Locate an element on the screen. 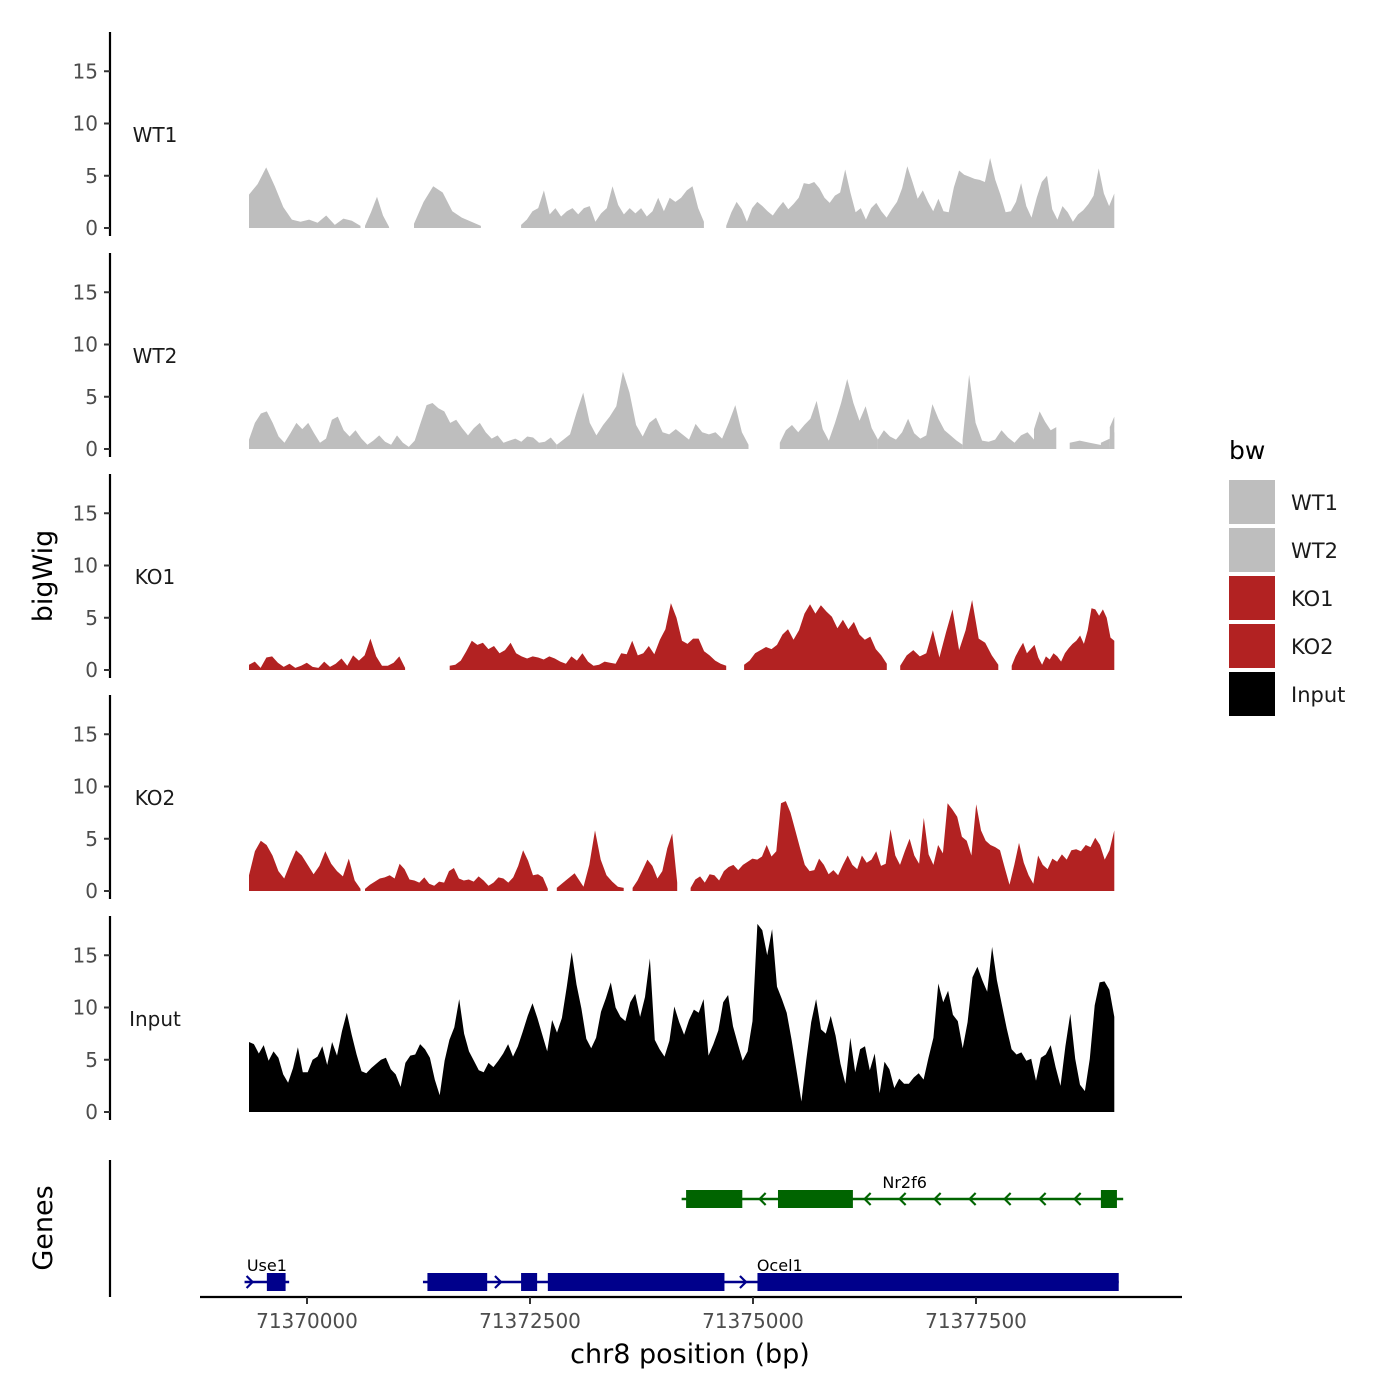 The image size is (1400, 1400). gene-track: Use1 Ocel1 Nr2f6 is located at coordinates (616, 1228).